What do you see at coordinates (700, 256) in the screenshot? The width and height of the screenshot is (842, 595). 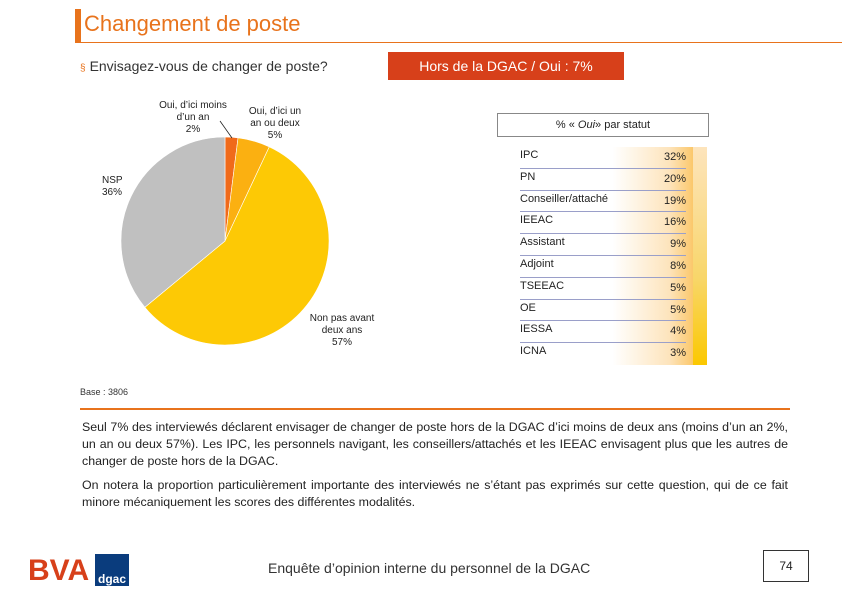 I see `table-gradient-bar` at bounding box center [700, 256].